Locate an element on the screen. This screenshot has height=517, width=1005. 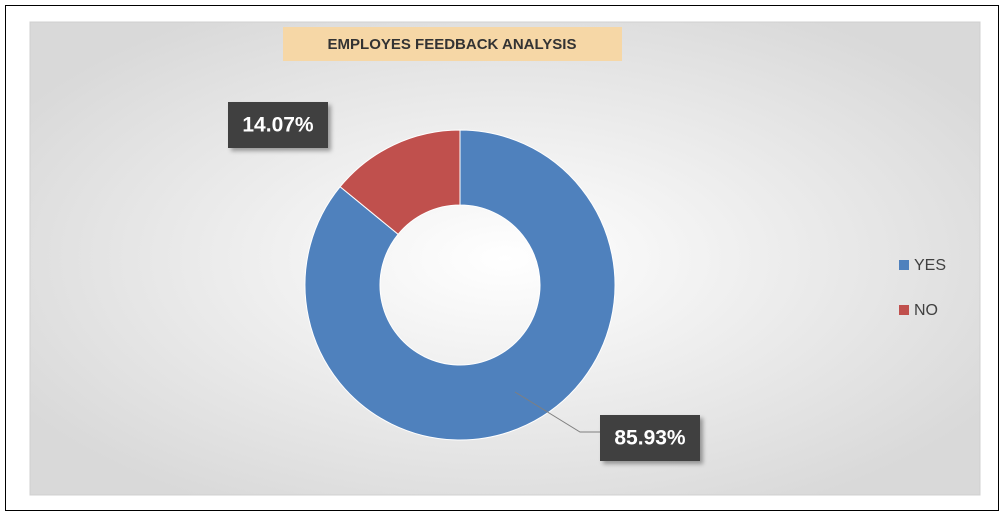
legend-label: NO is located at coordinates (926, 310).